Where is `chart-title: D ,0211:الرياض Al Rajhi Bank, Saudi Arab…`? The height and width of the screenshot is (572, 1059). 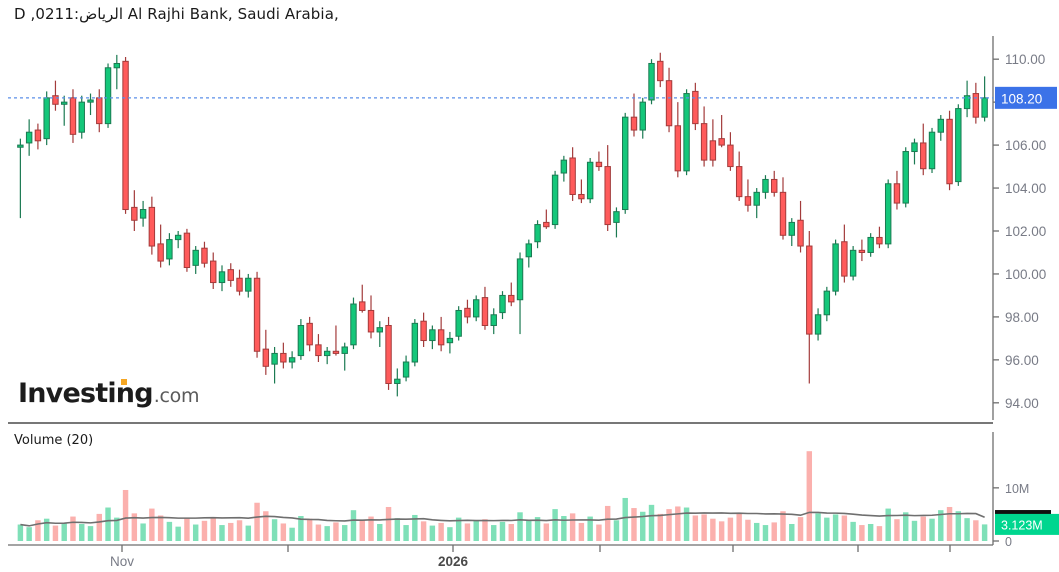 chart-title: D ,0211:الرياض Al Rajhi Bank, Saudi Arab… is located at coordinates (176, 14).